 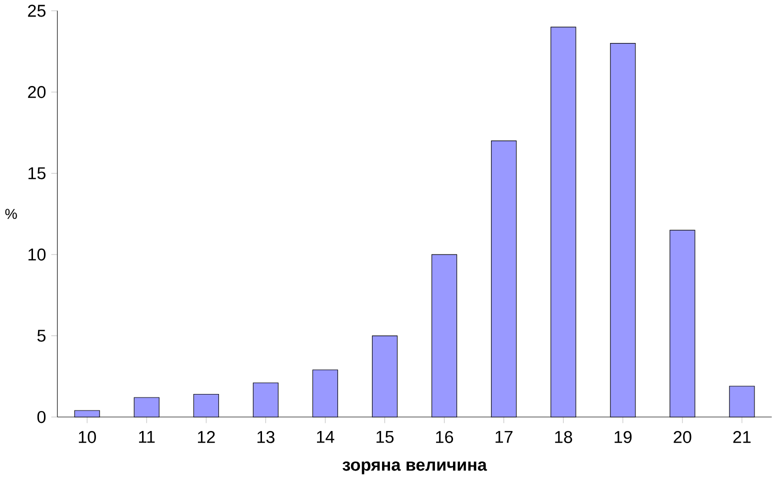 I want to click on y-axis-title: %, so click(x=11, y=213).